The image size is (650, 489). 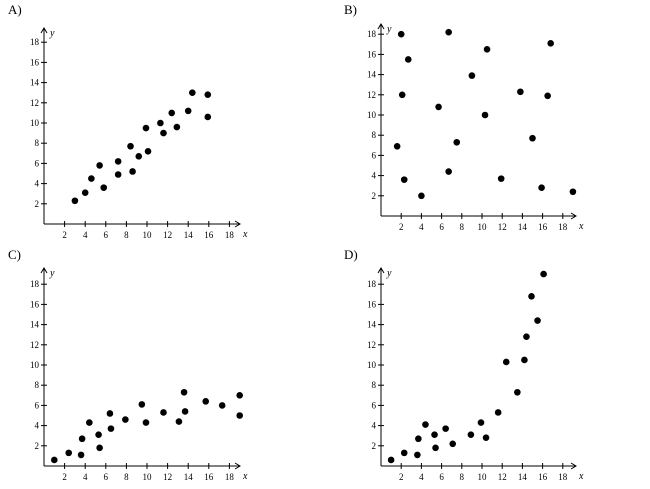 What do you see at coordinates (462, 227) in the screenshot?
I see `x-tick-label: 8` at bounding box center [462, 227].